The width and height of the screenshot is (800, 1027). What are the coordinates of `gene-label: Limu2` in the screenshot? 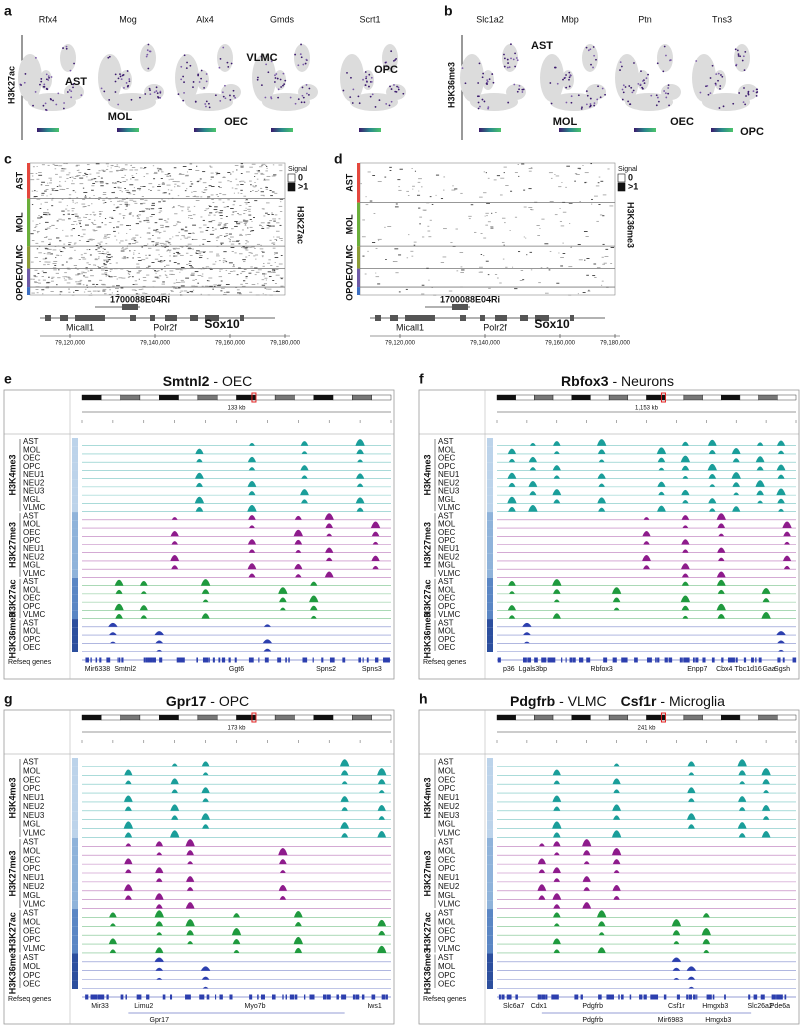 It's located at (143, 1006).